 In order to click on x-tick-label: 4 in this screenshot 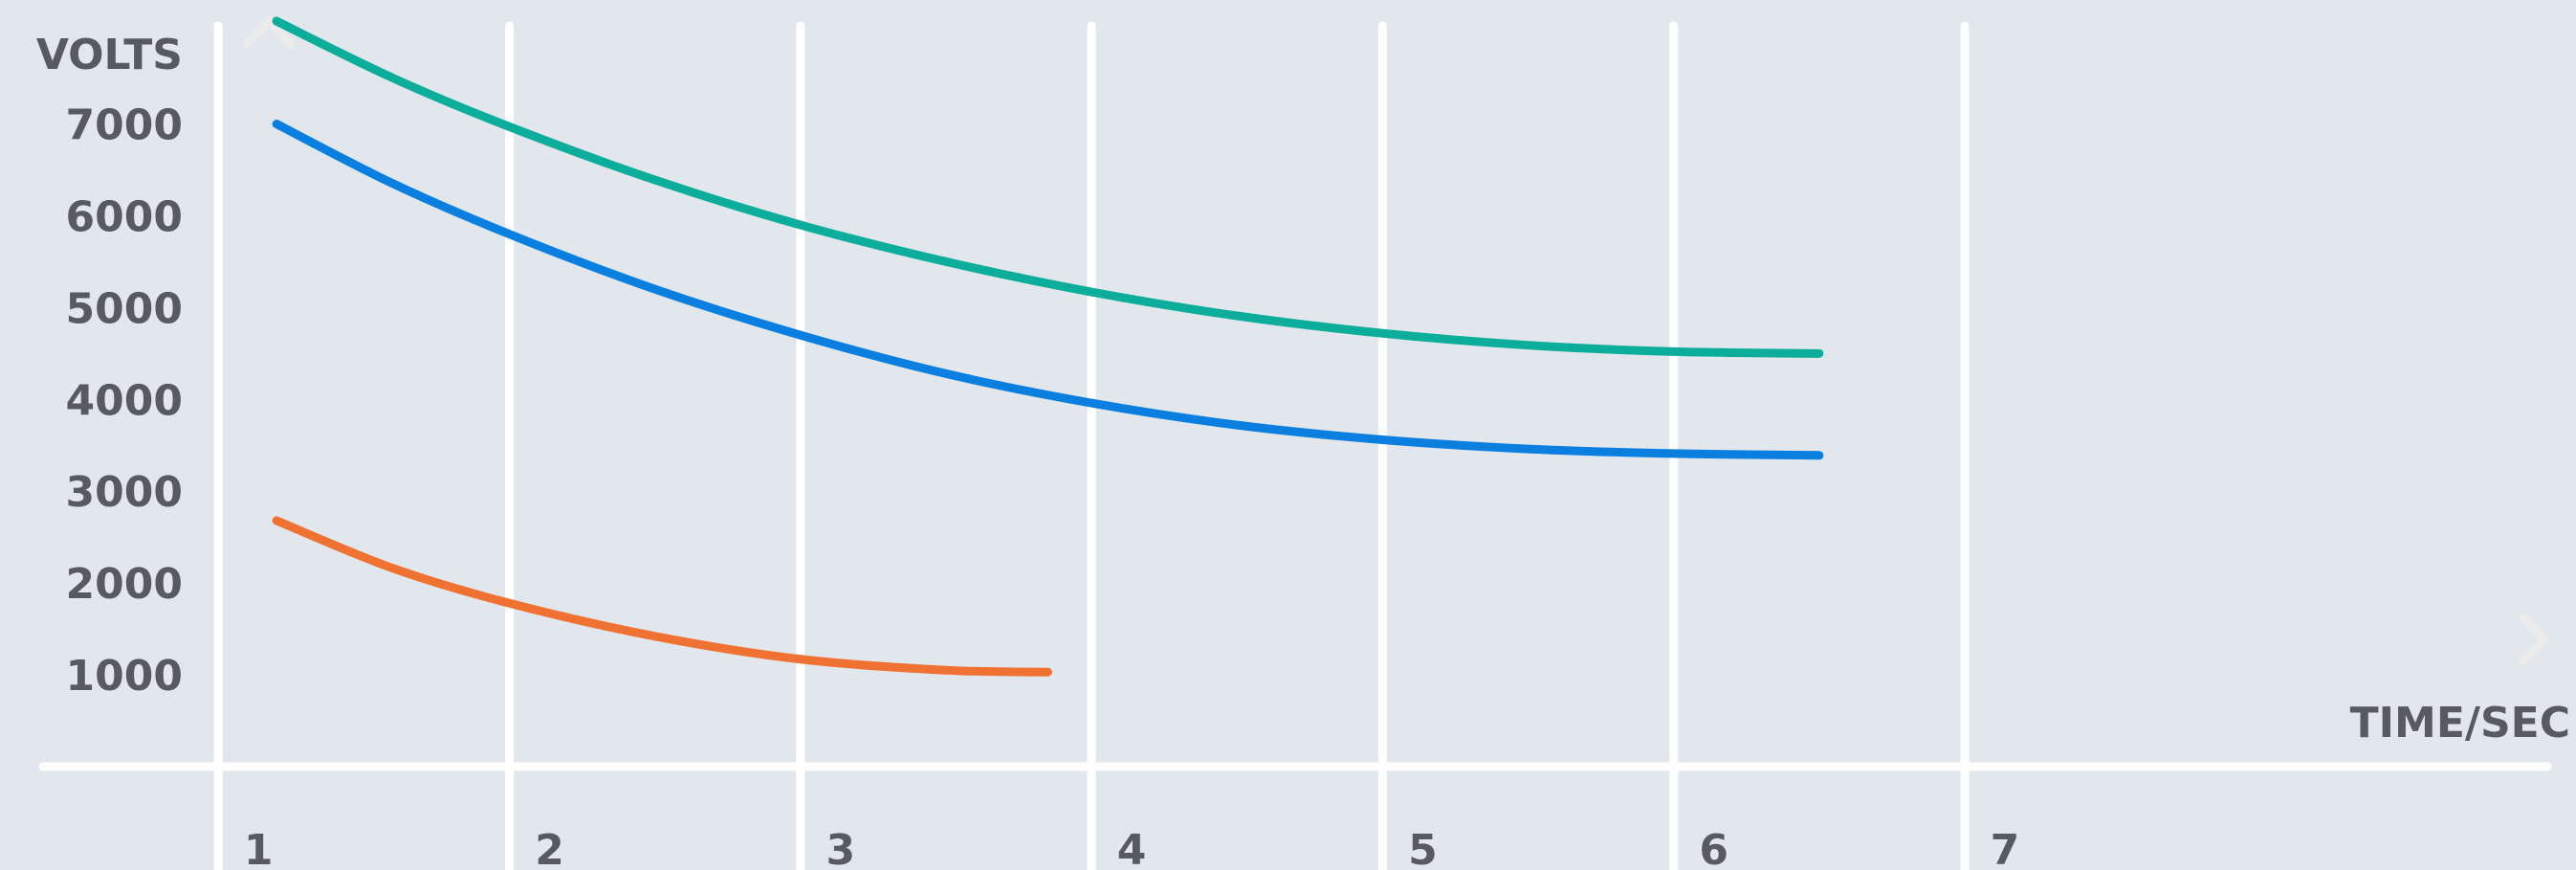, I will do `click(1132, 848)`.